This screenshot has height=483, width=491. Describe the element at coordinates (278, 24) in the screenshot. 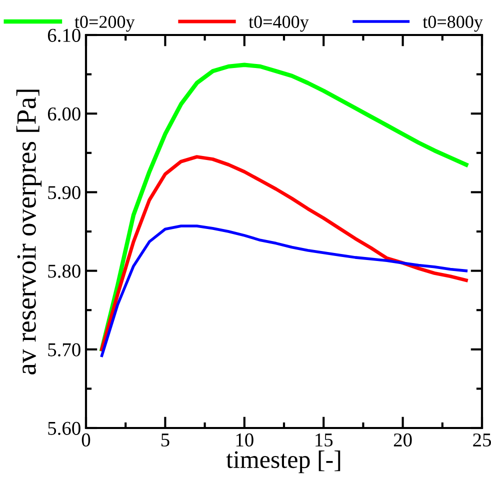

I see `legend-label: t0=400y` at that location.